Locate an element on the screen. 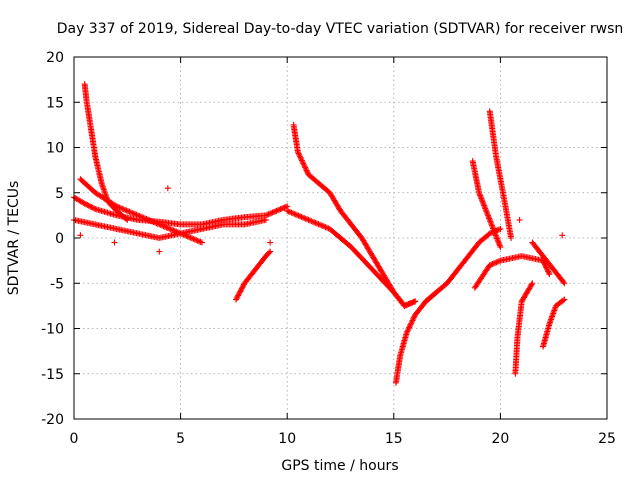 This screenshot has height=480, width=640. series-outliers is located at coordinates (321, 220).